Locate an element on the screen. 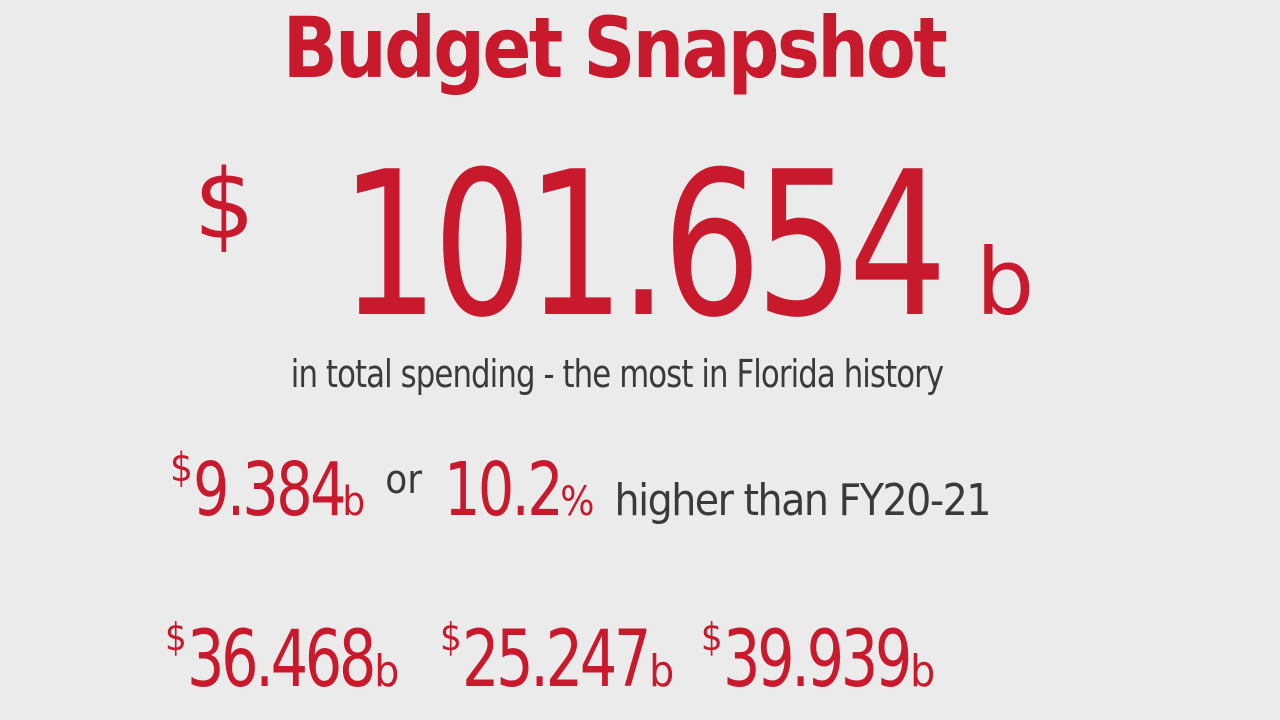 The image size is (1280, 720). total-unit: b is located at coordinates (1005, 282).